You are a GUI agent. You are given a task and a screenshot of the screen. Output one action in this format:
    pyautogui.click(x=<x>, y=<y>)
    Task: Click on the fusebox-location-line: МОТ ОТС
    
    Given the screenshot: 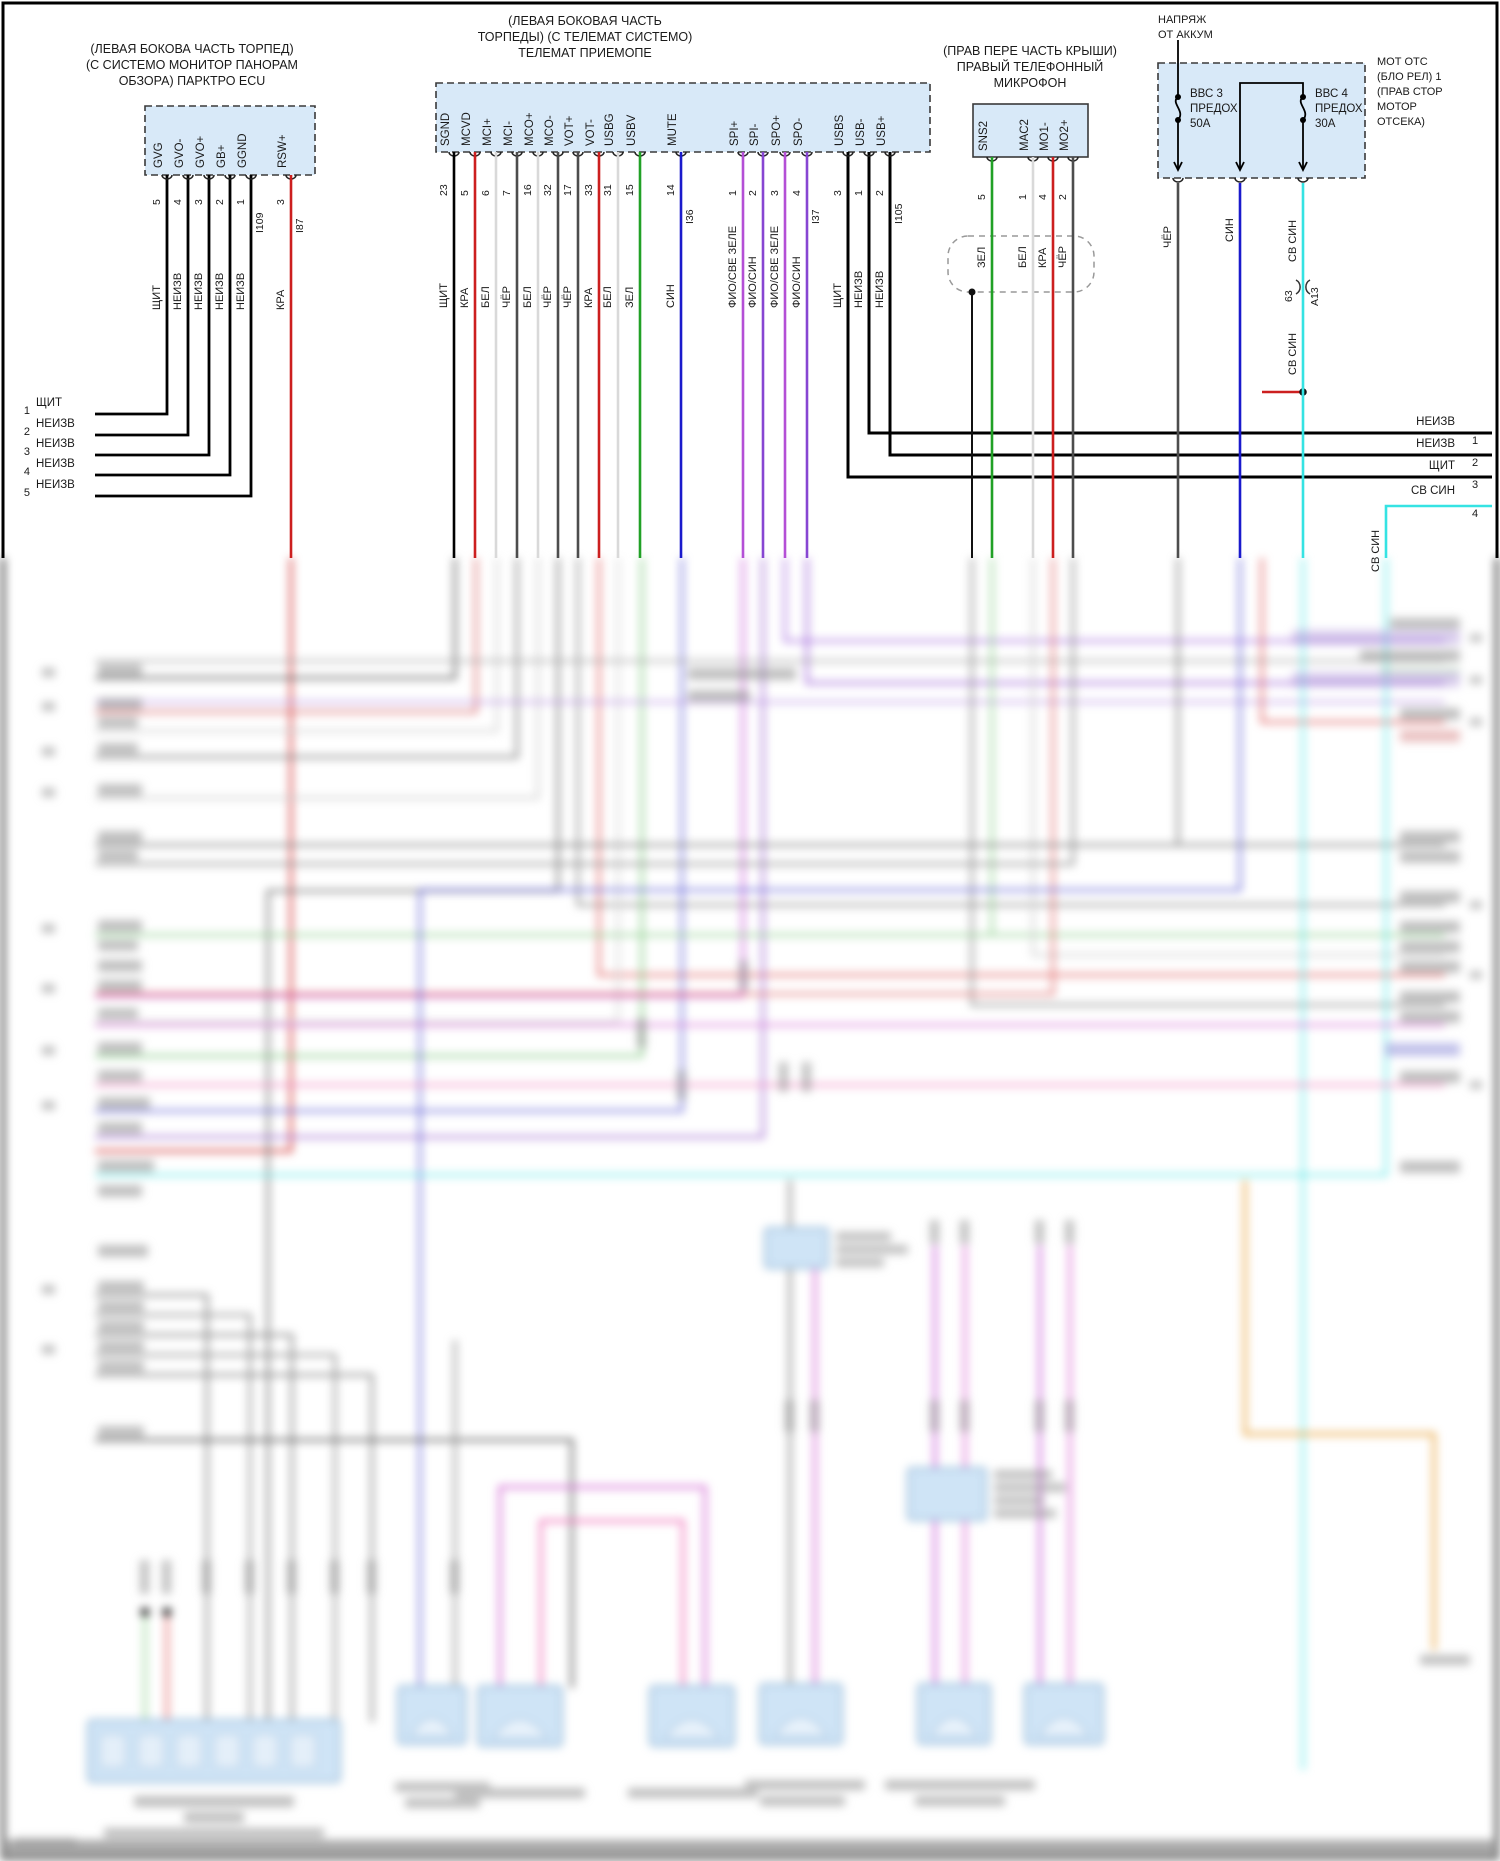 What is the action you would take?
    pyautogui.click(x=1402, y=62)
    